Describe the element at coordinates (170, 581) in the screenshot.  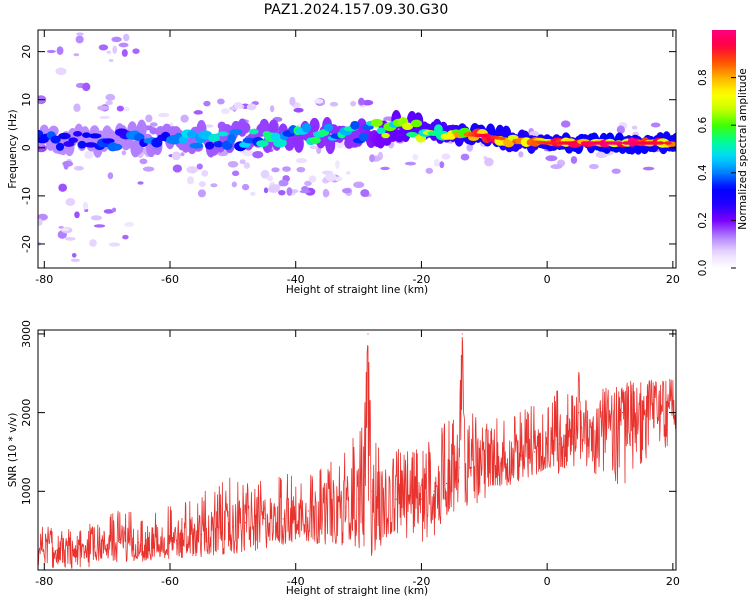
I see `x-tick-label: -60` at that location.